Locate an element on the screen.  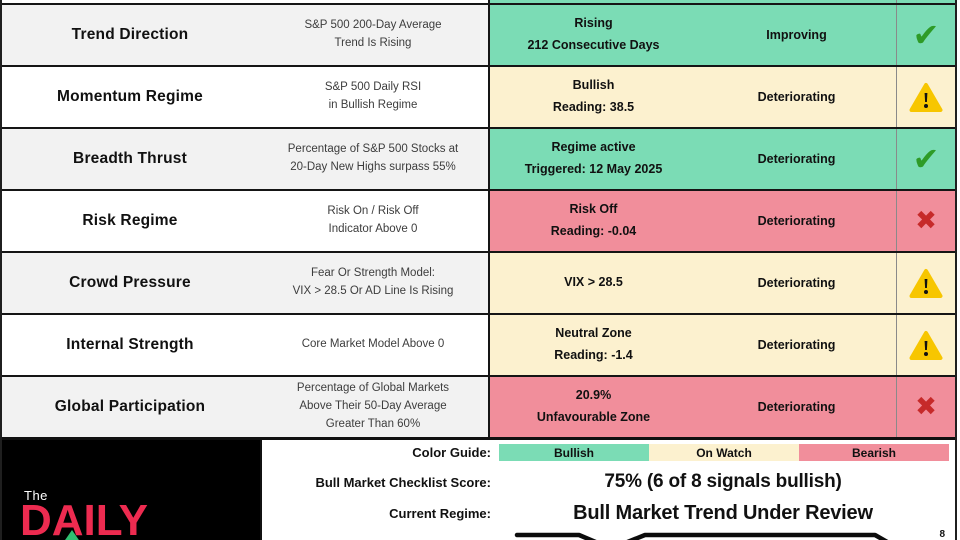
signal-status: Rising 212 Consecutive Days is located at coordinates (593, 34).